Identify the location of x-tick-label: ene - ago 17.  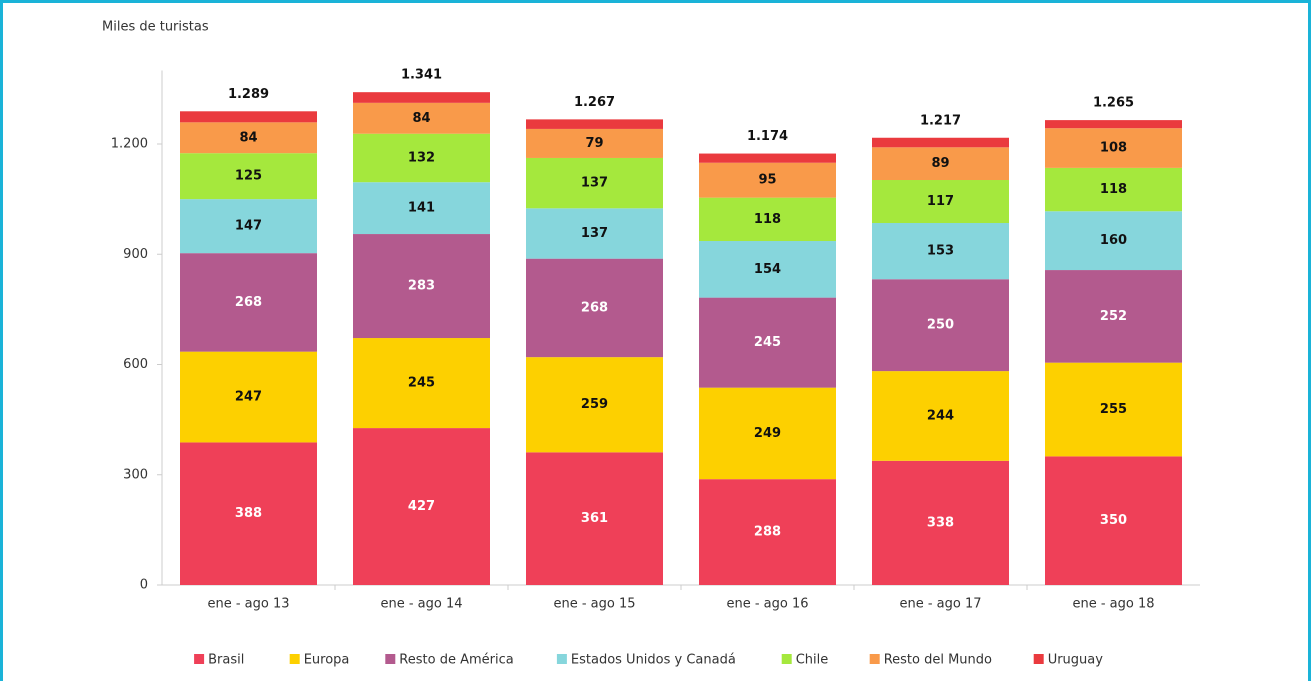
(940, 604).